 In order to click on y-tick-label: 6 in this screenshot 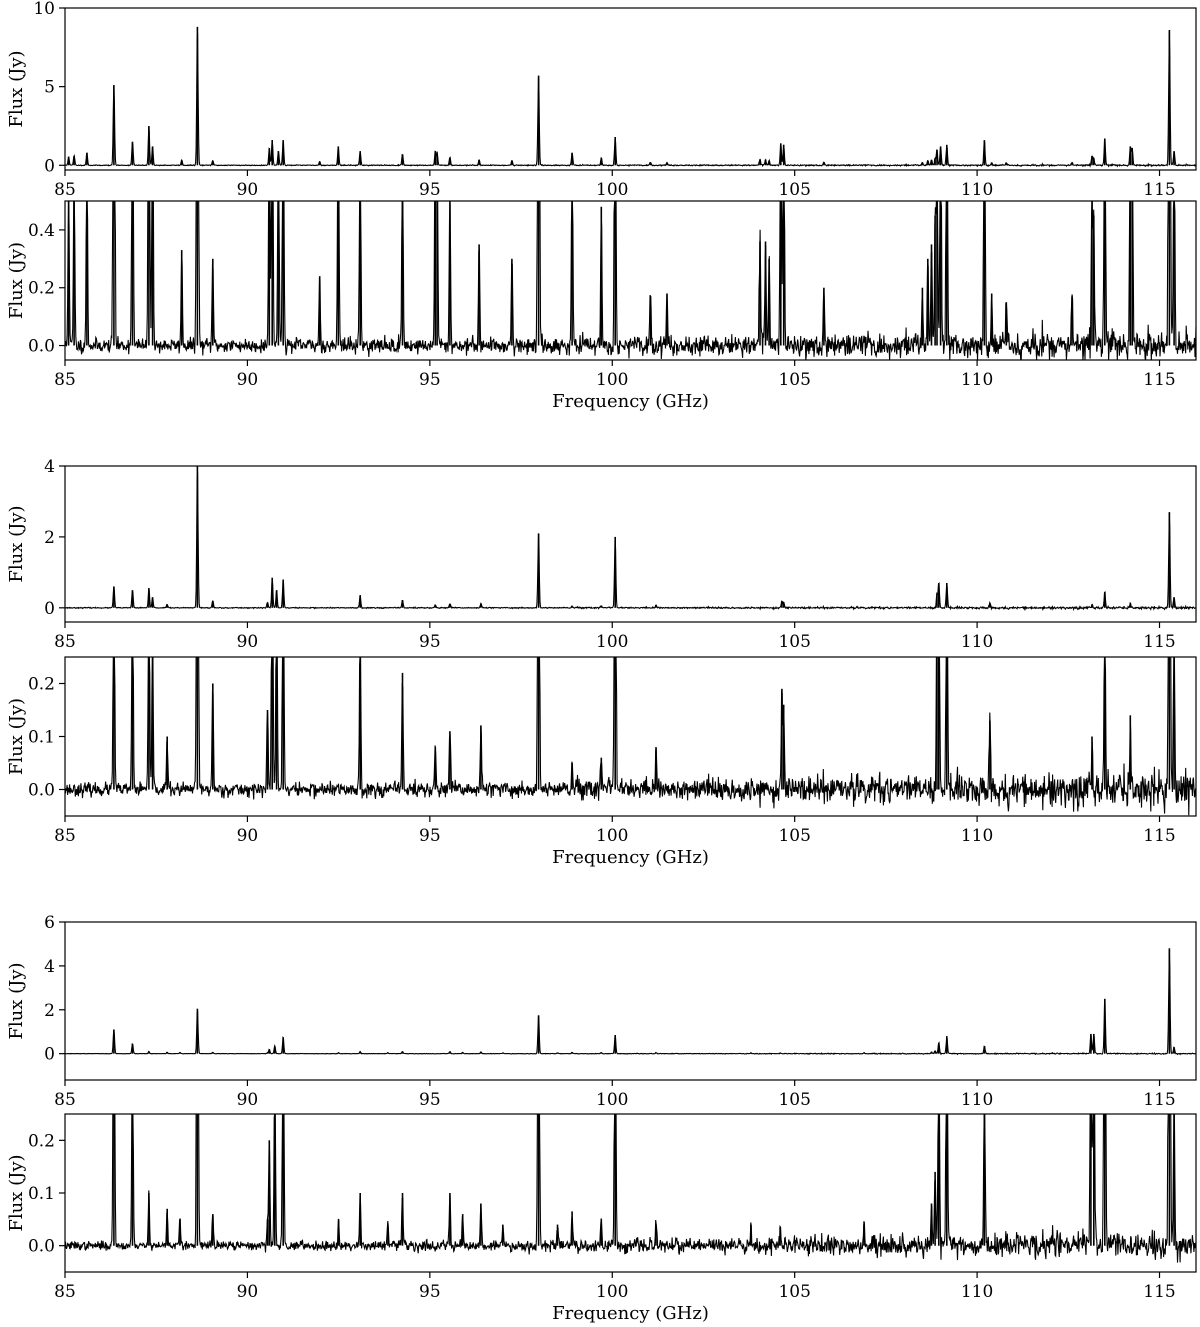, I will do `click(49, 923)`.